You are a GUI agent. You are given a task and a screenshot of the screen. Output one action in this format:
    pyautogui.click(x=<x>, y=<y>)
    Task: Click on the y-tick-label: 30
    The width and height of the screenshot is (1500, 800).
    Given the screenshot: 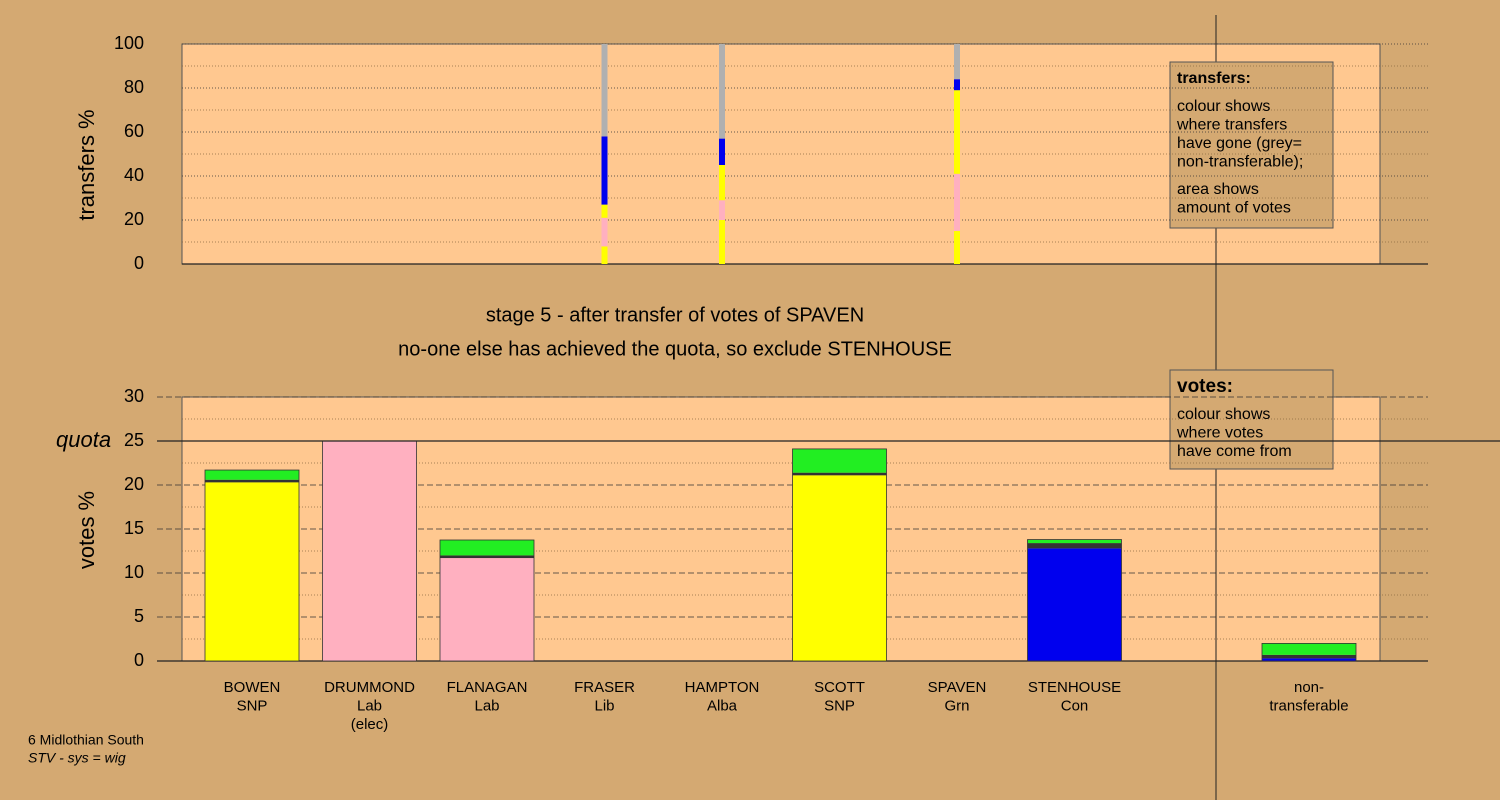 What is the action you would take?
    pyautogui.click(x=134, y=396)
    